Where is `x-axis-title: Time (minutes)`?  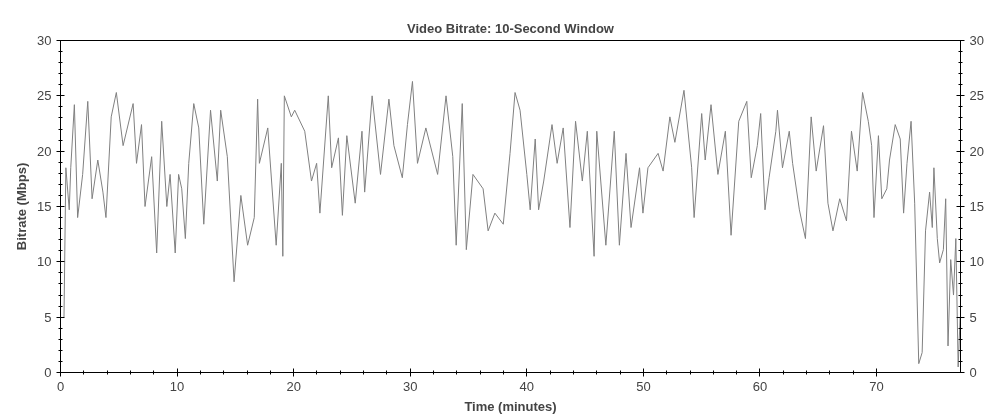
x-axis-title: Time (minutes) is located at coordinates (510, 406).